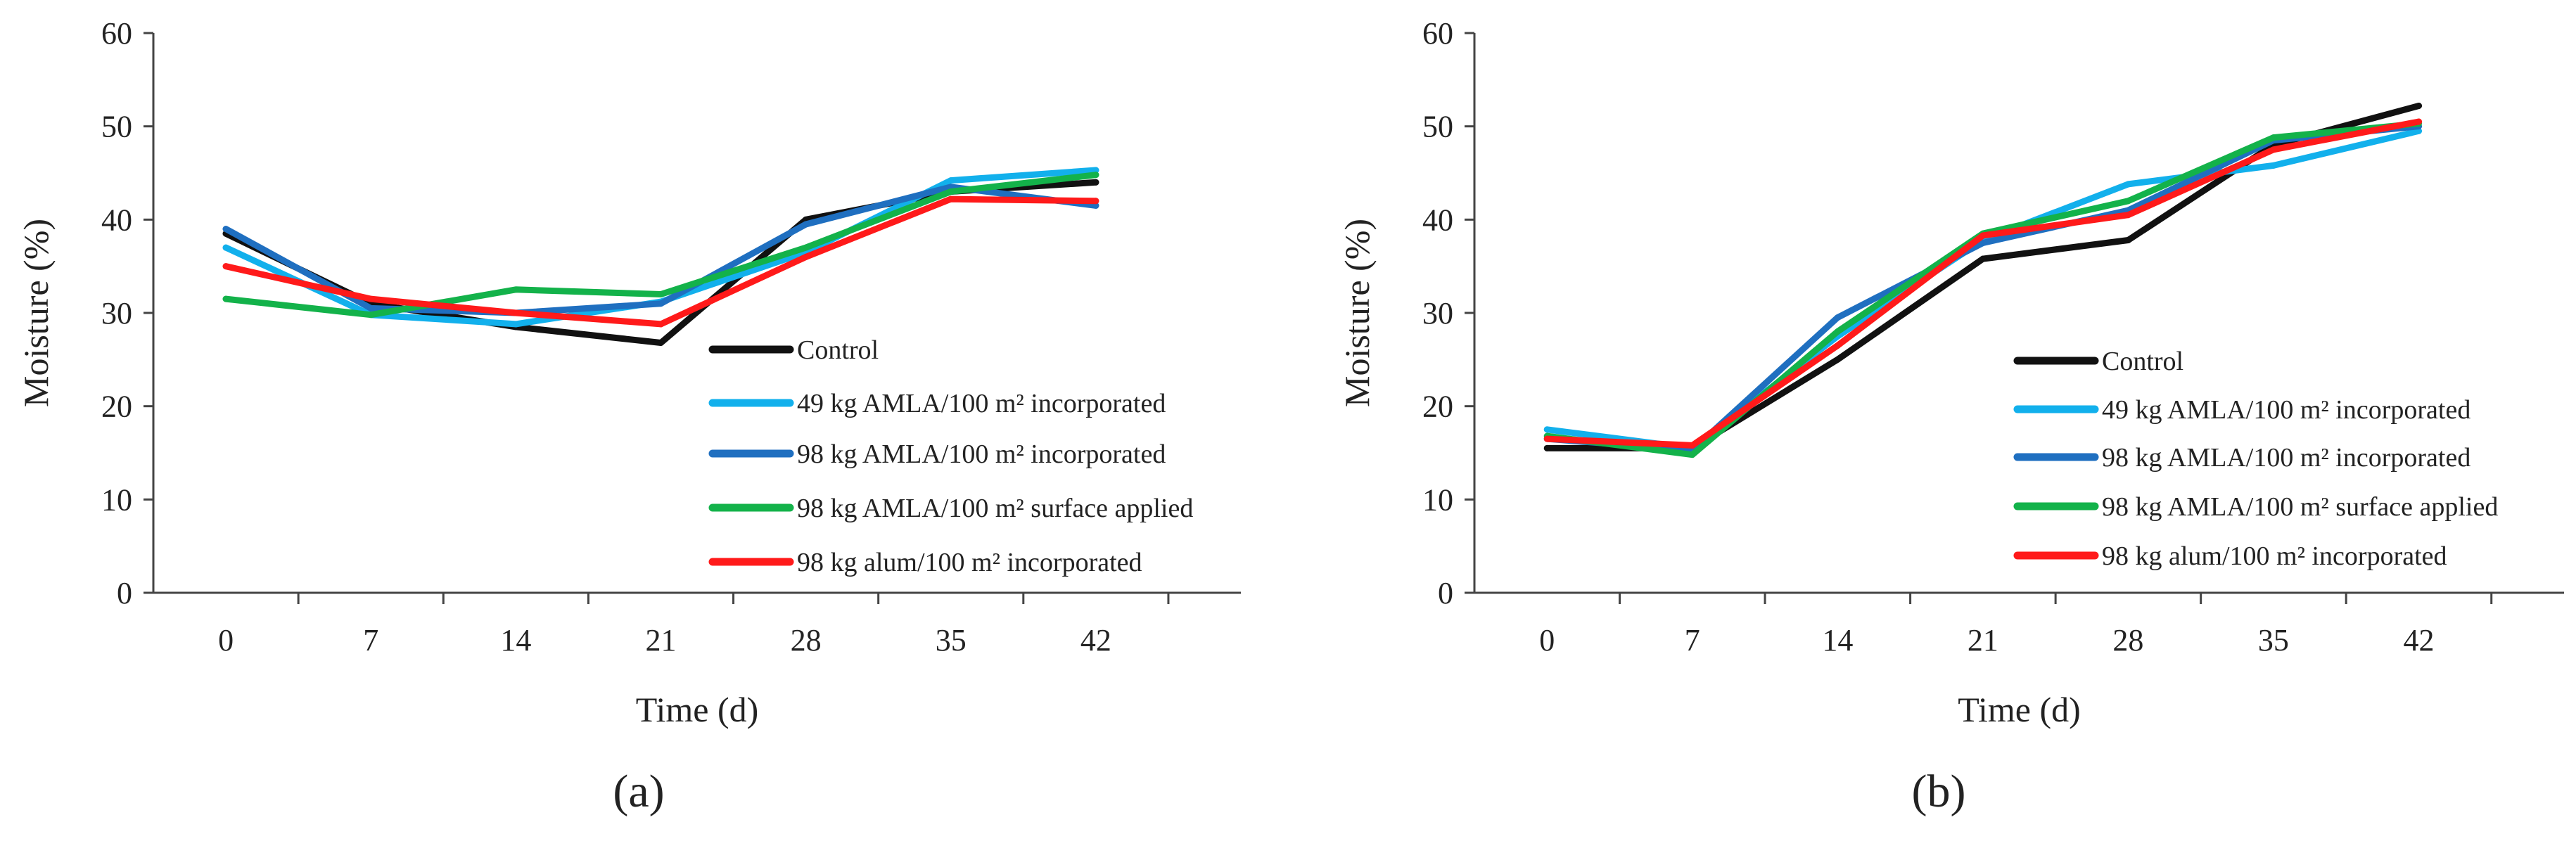  What do you see at coordinates (1939, 792) in the screenshot?
I see `panel-label: (b)` at bounding box center [1939, 792].